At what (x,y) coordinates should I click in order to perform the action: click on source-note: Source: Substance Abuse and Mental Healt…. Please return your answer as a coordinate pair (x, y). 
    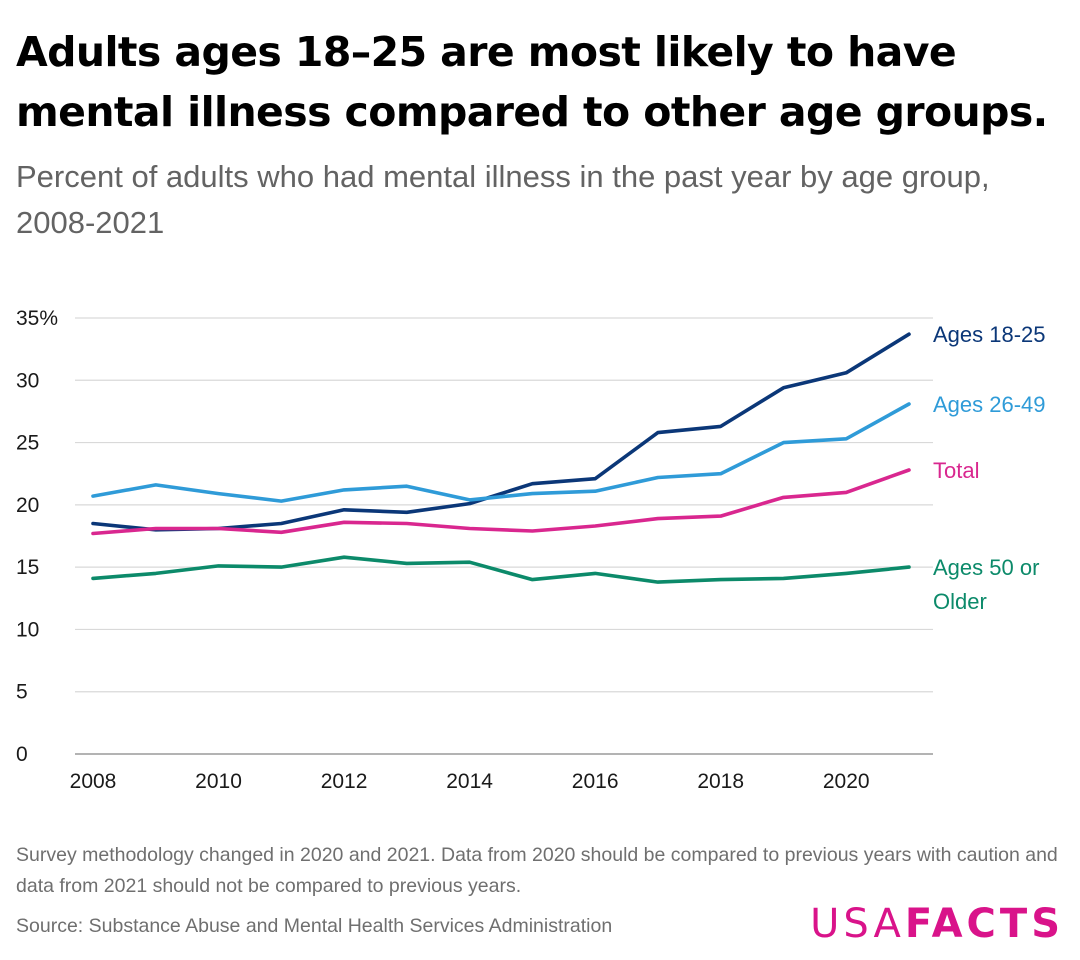
    Looking at the image, I should click on (314, 926).